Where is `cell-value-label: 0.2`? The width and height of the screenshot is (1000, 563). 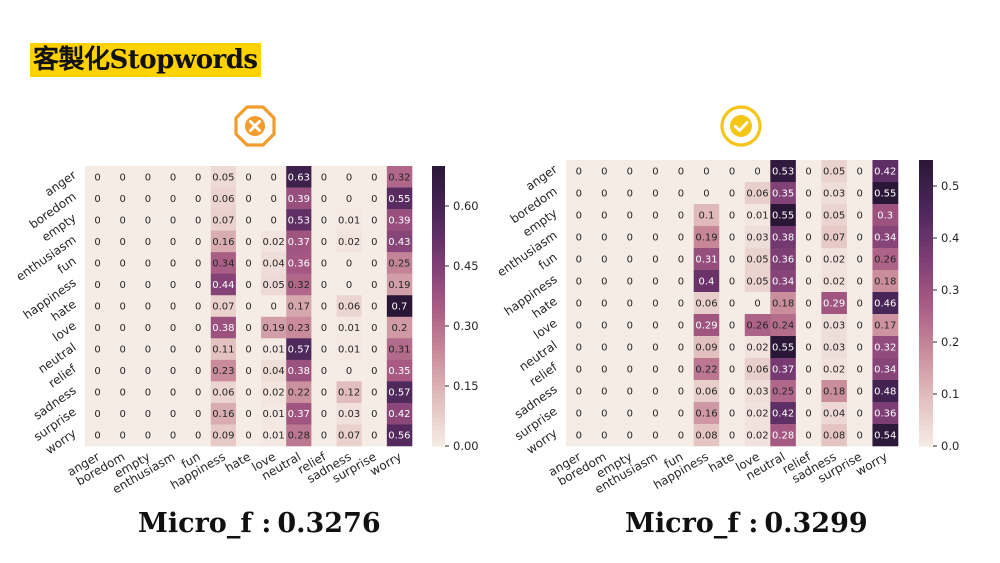 cell-value-label: 0.2 is located at coordinates (399, 328).